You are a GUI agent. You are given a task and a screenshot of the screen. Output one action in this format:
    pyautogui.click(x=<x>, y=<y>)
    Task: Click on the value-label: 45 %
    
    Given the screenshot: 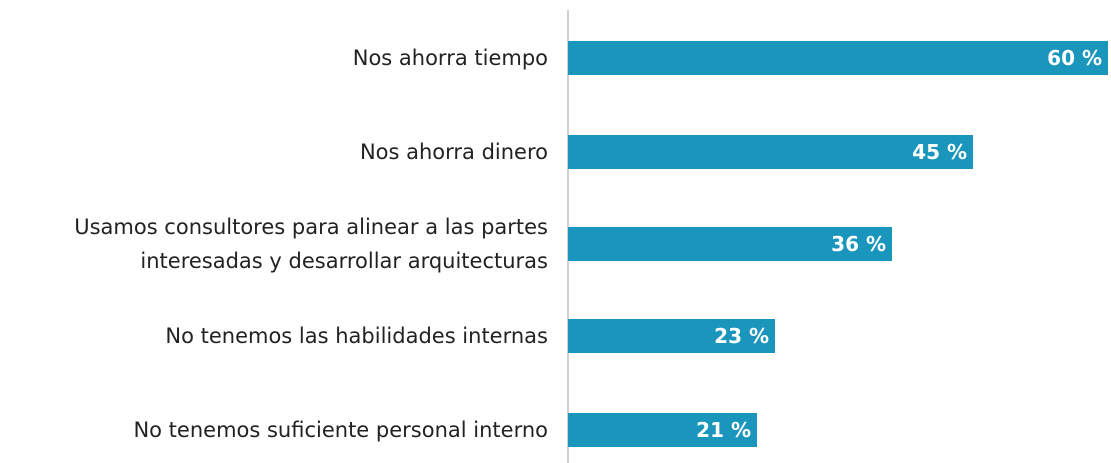 What is the action you would take?
    pyautogui.click(x=939, y=152)
    